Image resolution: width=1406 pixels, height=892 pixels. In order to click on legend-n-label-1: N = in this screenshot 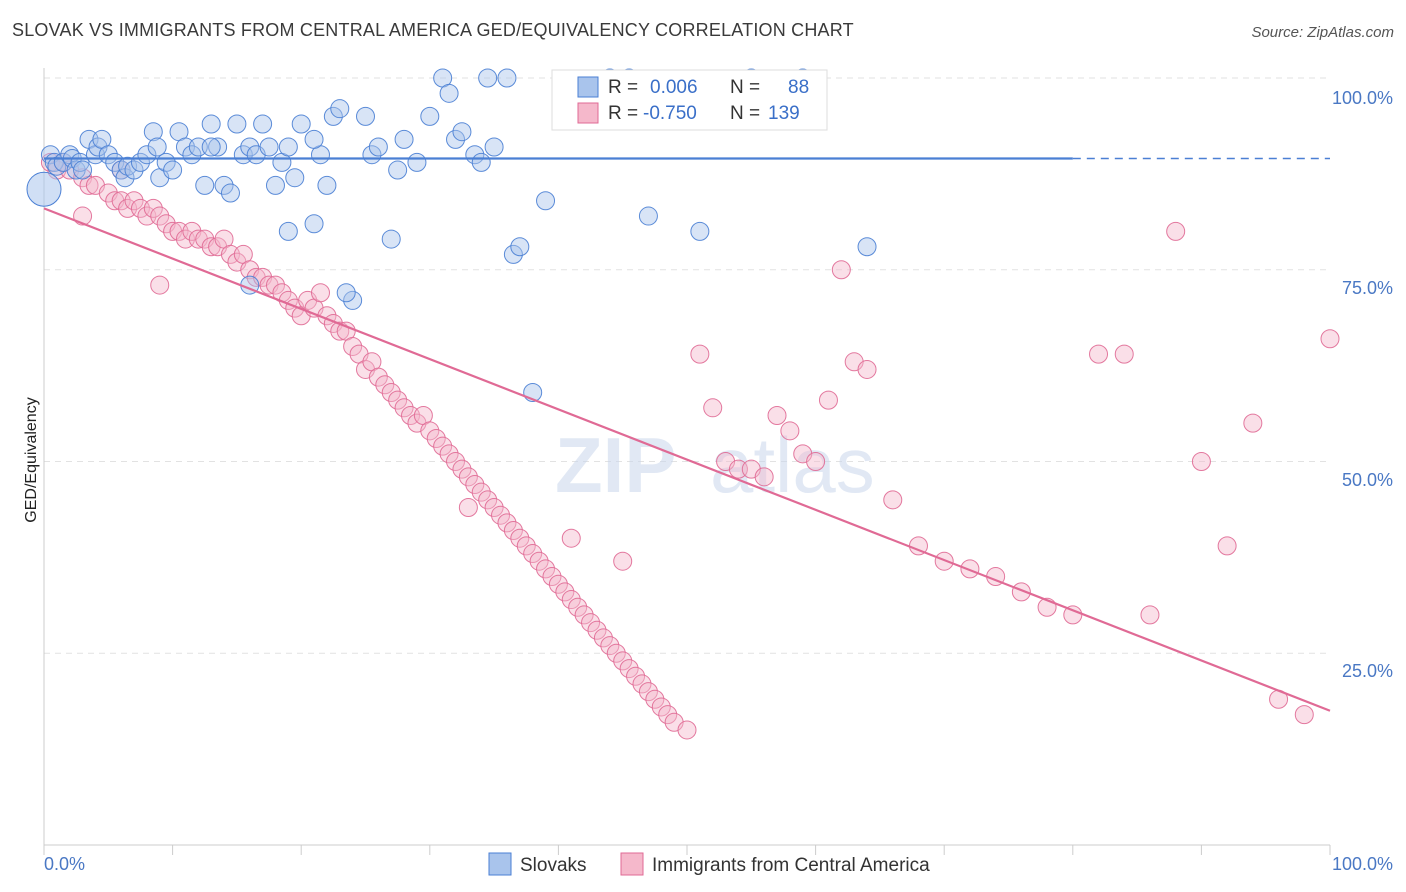, I will do `click(745, 87)`.